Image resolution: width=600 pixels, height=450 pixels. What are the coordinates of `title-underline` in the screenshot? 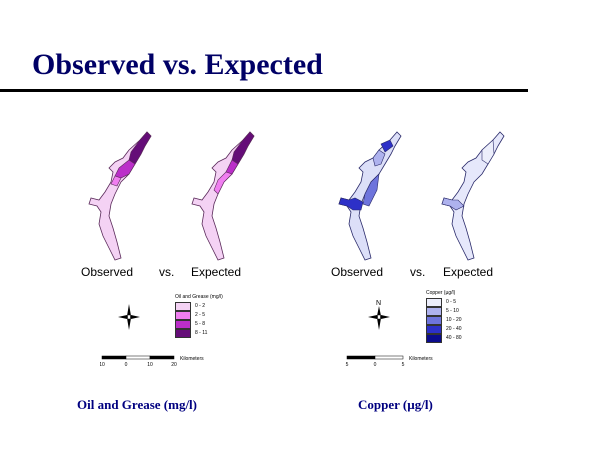 It's located at (264, 90).